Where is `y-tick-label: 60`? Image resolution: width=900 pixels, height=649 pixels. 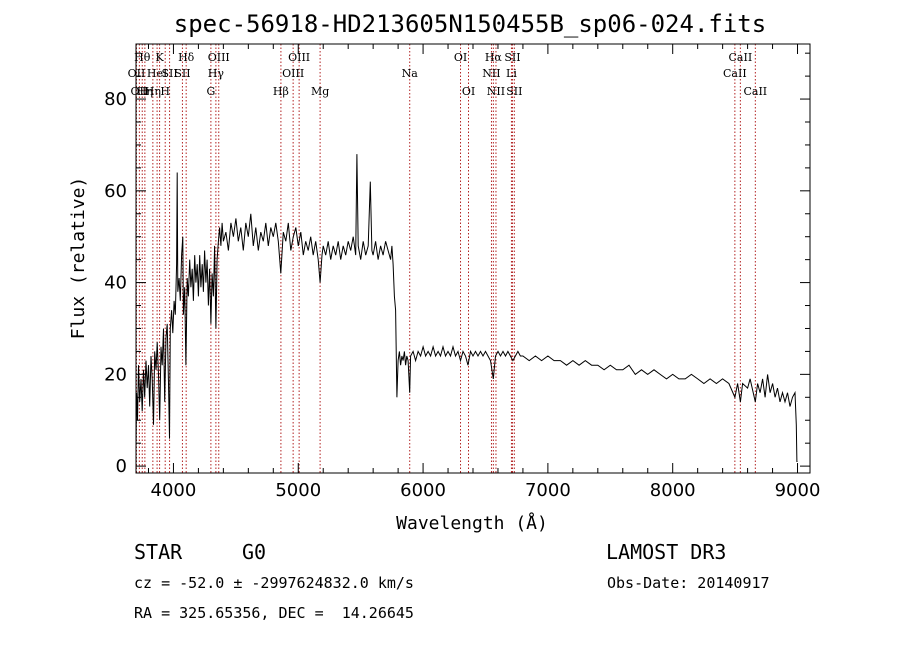 y-tick-label: 60 is located at coordinates (115, 191).